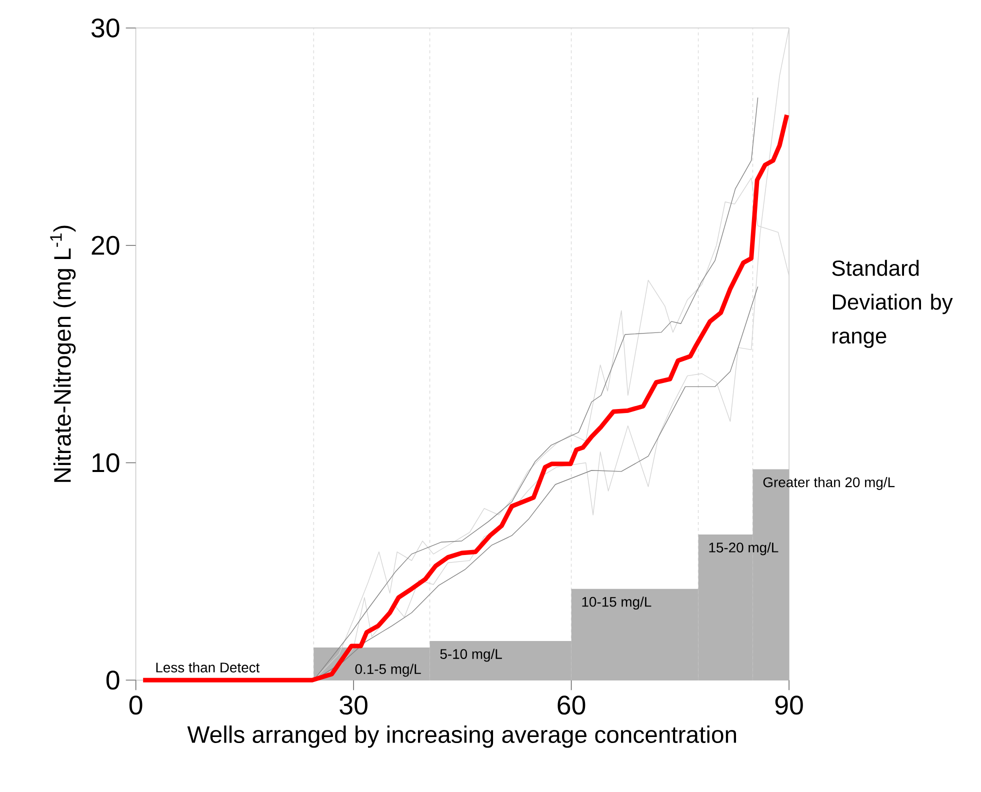  Describe the element at coordinates (829, 483) in the screenshot. I see `annotation: Greater than 20 mg/L` at that location.